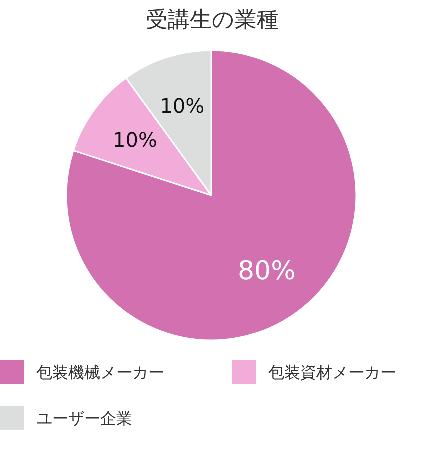  What do you see at coordinates (100, 372) in the screenshot?
I see `legend-label: 包装機械メーカー` at bounding box center [100, 372].